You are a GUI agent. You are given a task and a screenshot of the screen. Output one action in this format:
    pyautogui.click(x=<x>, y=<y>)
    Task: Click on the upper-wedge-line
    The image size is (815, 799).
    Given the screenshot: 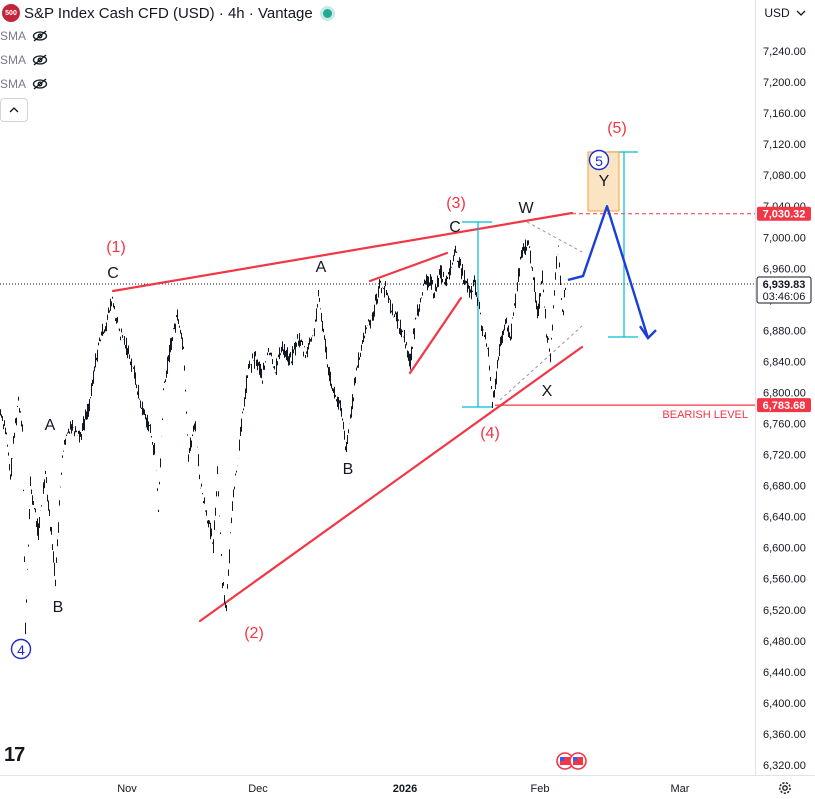 What is the action you would take?
    pyautogui.click(x=342, y=252)
    